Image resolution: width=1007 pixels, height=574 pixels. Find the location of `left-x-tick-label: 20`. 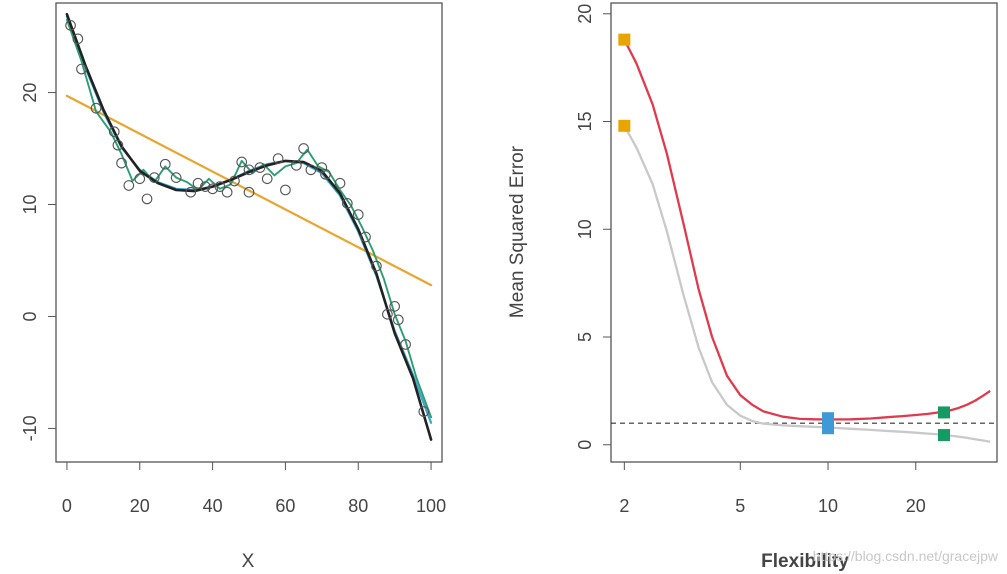

left-x-tick-label: 20 is located at coordinates (140, 506).